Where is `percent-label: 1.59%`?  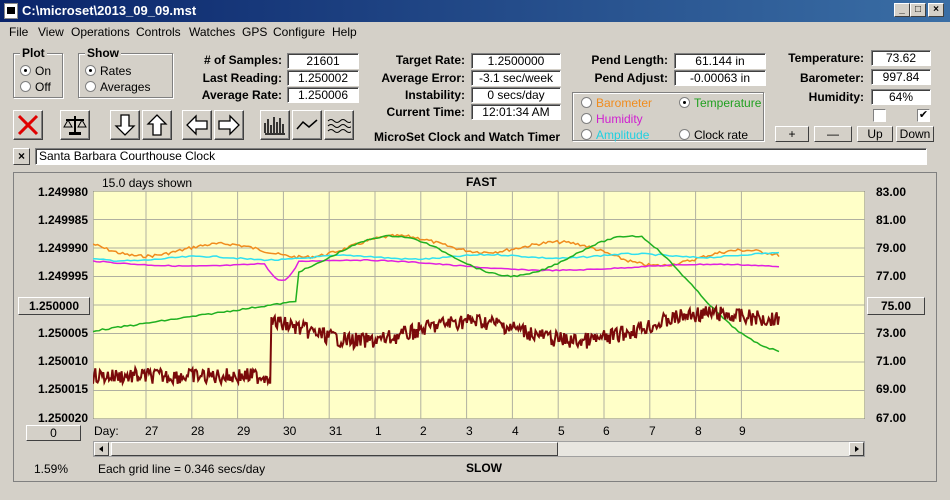
percent-label: 1.59% is located at coordinates (51, 469).